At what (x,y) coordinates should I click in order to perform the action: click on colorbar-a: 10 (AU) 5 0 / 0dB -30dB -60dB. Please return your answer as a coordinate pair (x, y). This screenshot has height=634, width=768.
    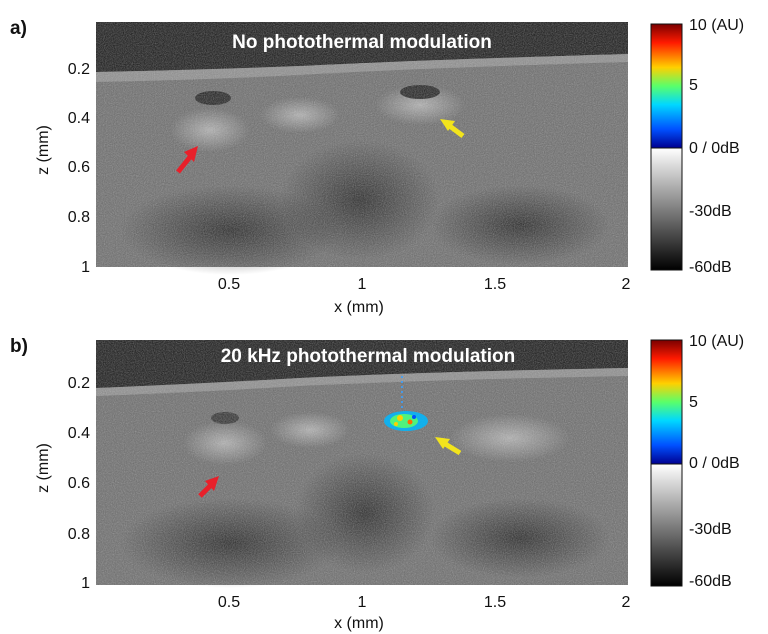
    Looking at the image, I should click on (697, 146).